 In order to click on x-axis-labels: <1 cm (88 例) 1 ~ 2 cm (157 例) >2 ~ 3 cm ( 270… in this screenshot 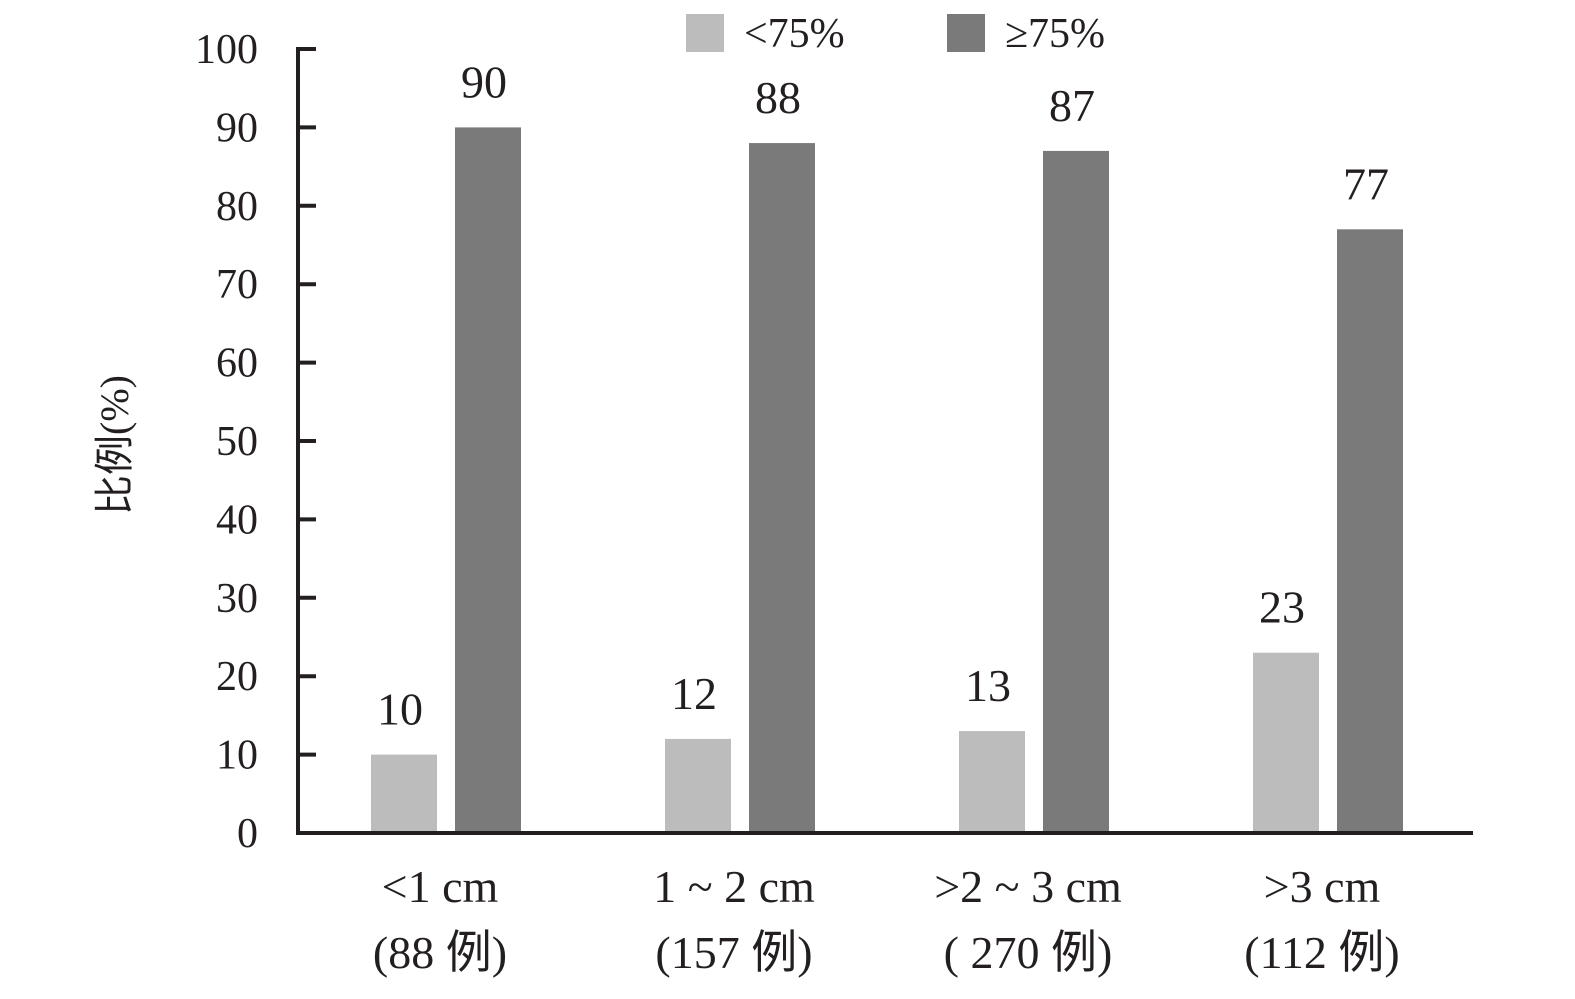, I will do `click(886, 919)`.